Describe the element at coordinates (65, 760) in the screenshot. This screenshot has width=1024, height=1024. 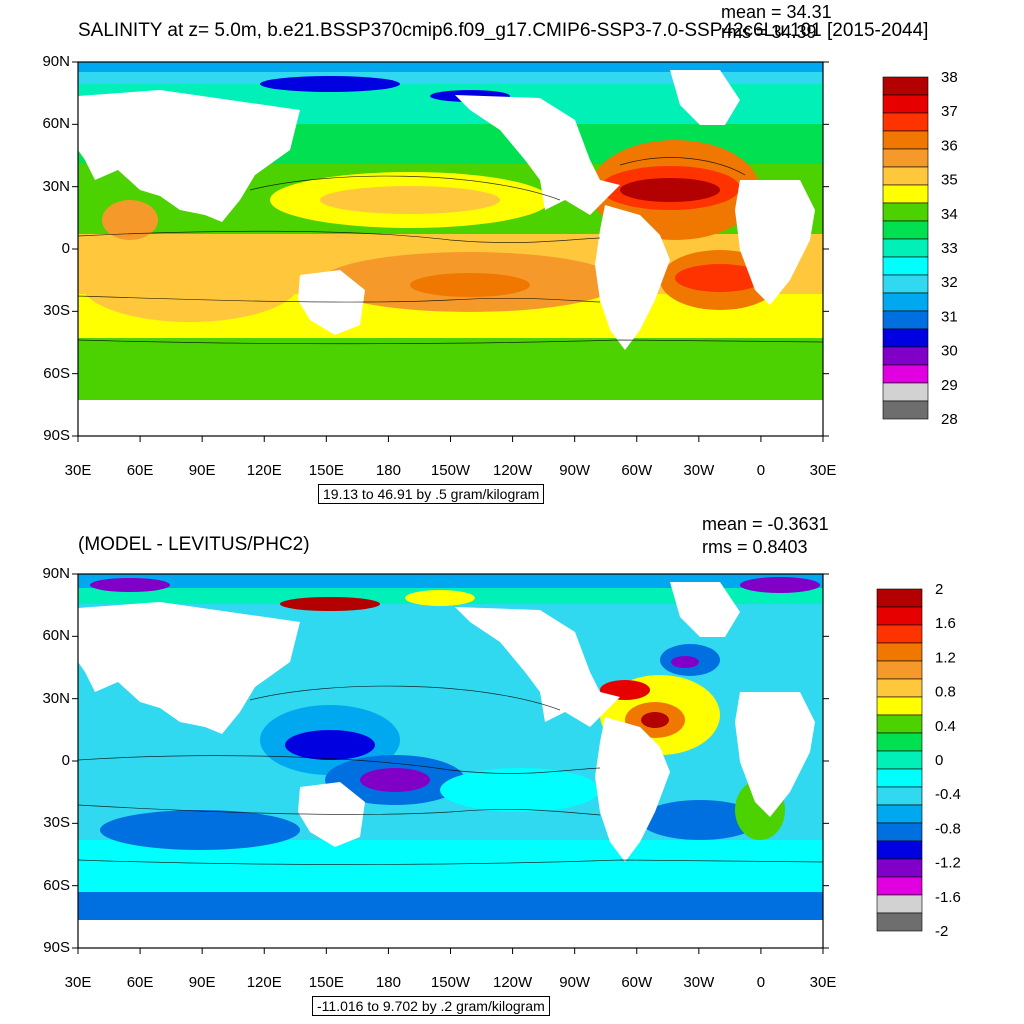
I see `lat-label: 0` at that location.